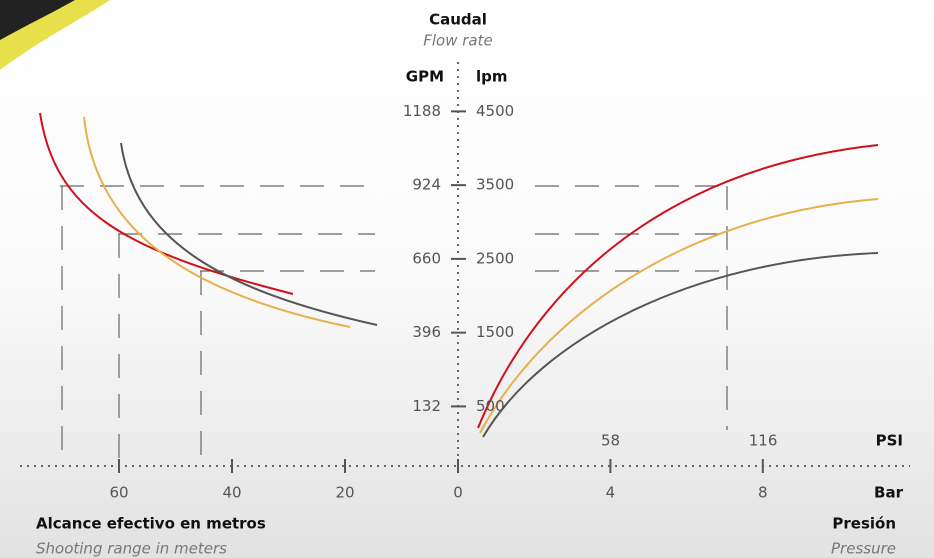  Describe the element at coordinates (495, 332) in the screenshot. I see `lpm-tick-label: 1500` at that location.